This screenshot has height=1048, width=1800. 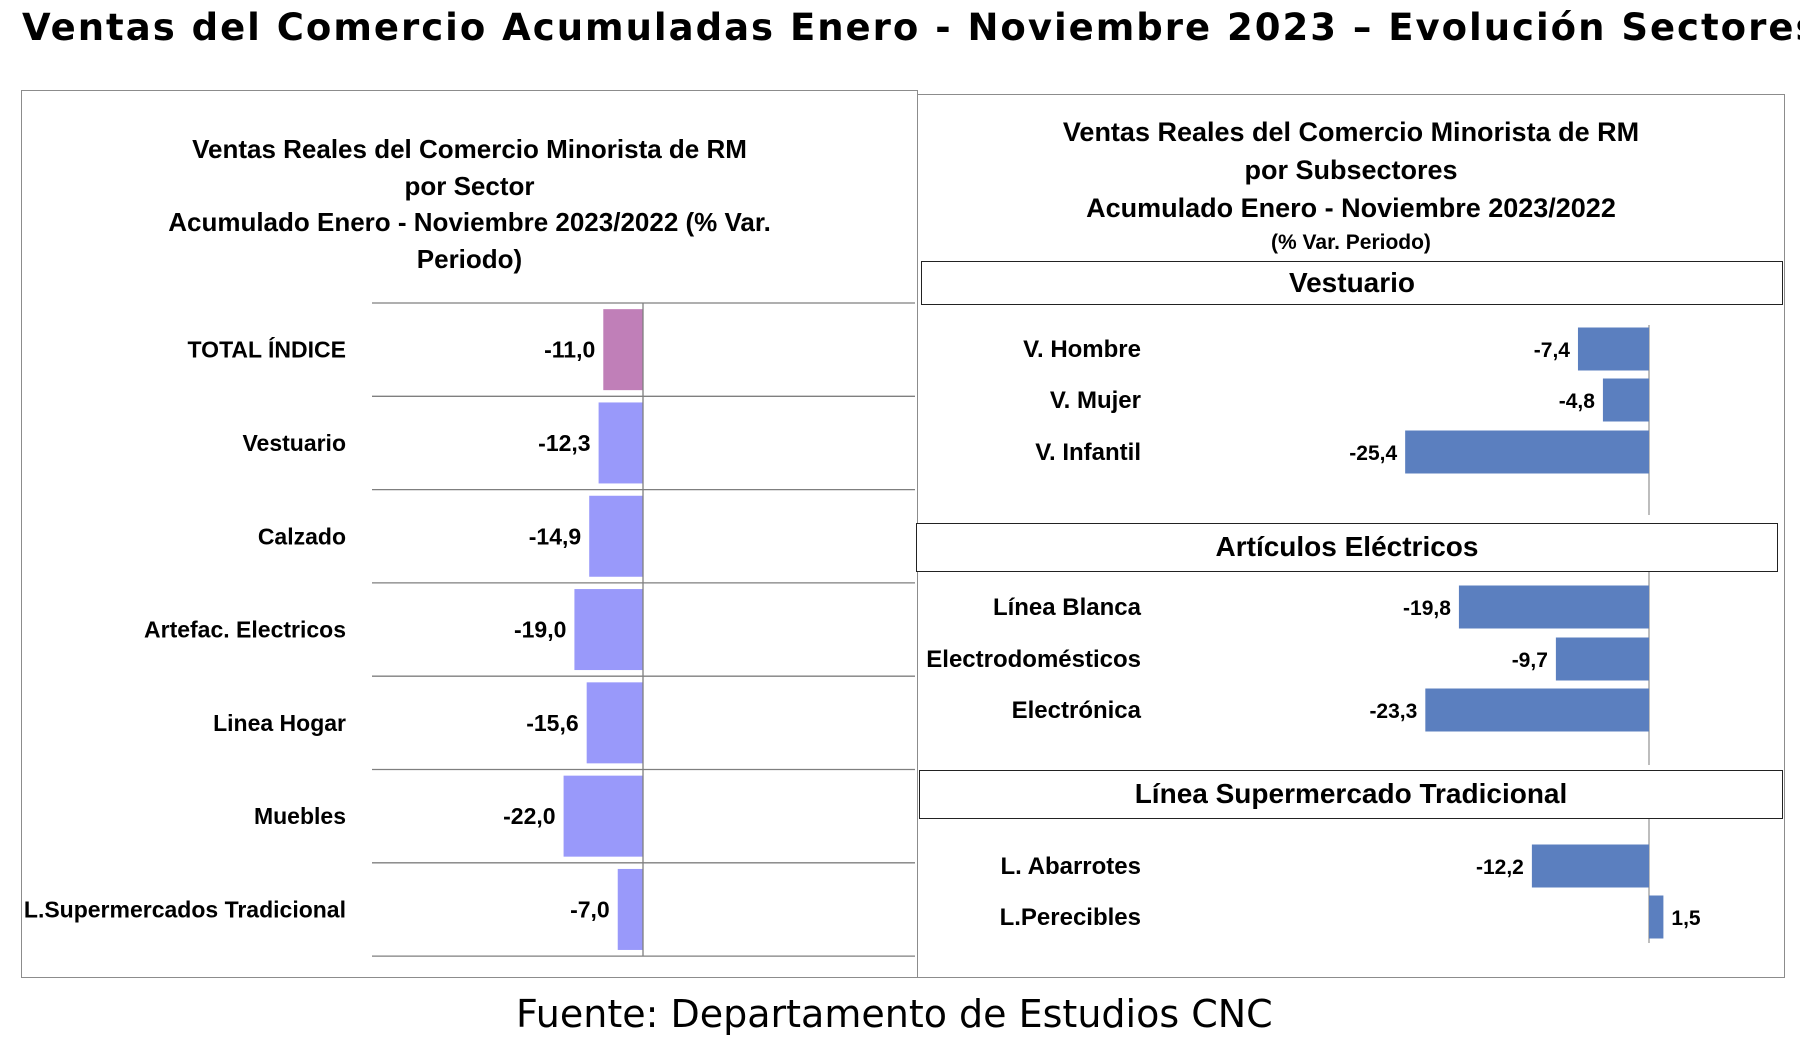 What do you see at coordinates (529, 816) in the screenshot?
I see `data-label: -22,0` at bounding box center [529, 816].